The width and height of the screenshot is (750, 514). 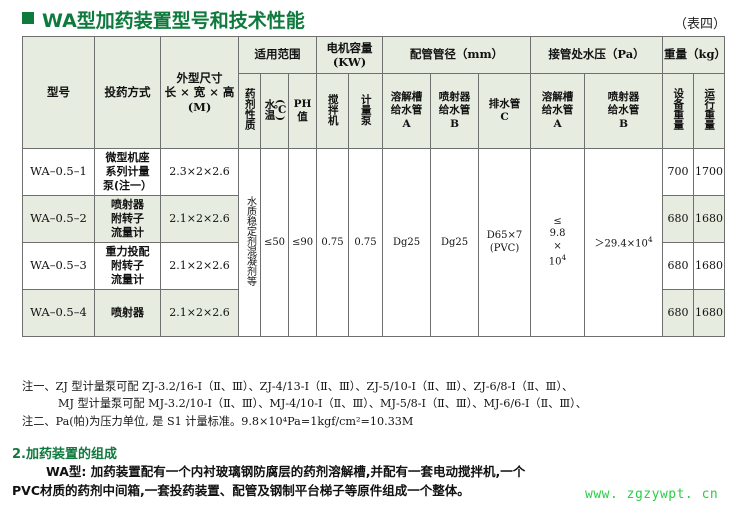 What do you see at coordinates (652, 494) in the screenshot?
I see `site-watermark: www. zgzywpt. cn` at bounding box center [652, 494].